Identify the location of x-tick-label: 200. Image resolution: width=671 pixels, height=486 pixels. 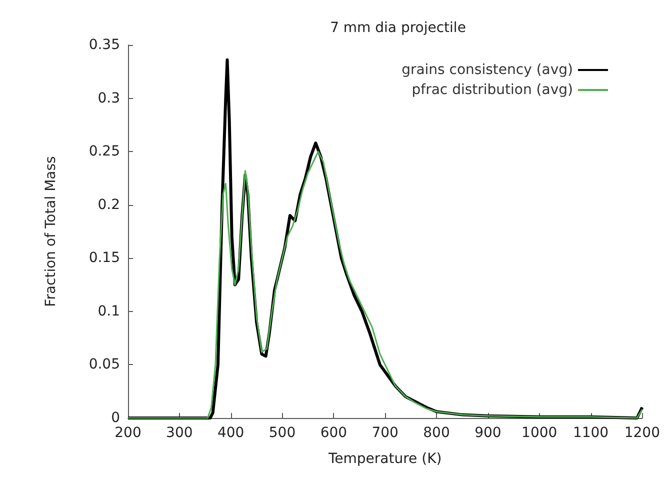
(128, 433).